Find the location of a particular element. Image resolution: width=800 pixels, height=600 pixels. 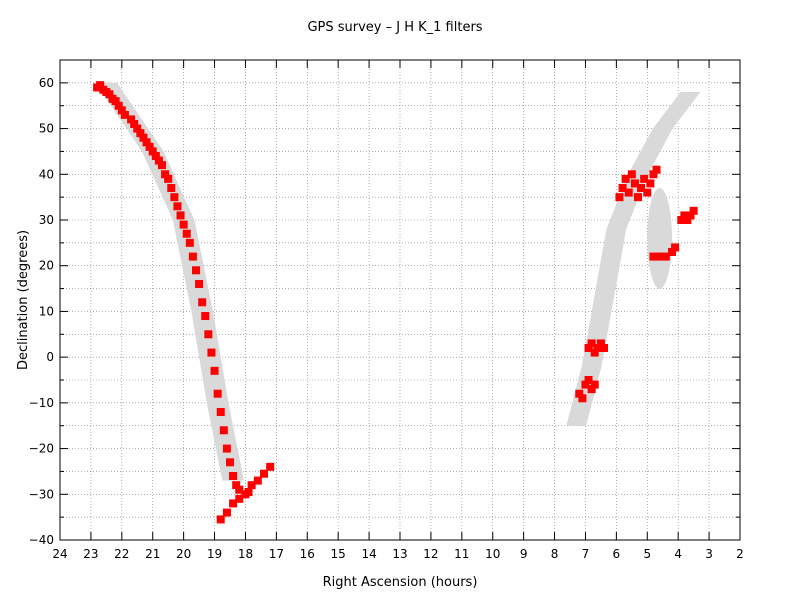

x-tick-label: 12 is located at coordinates (430, 554).